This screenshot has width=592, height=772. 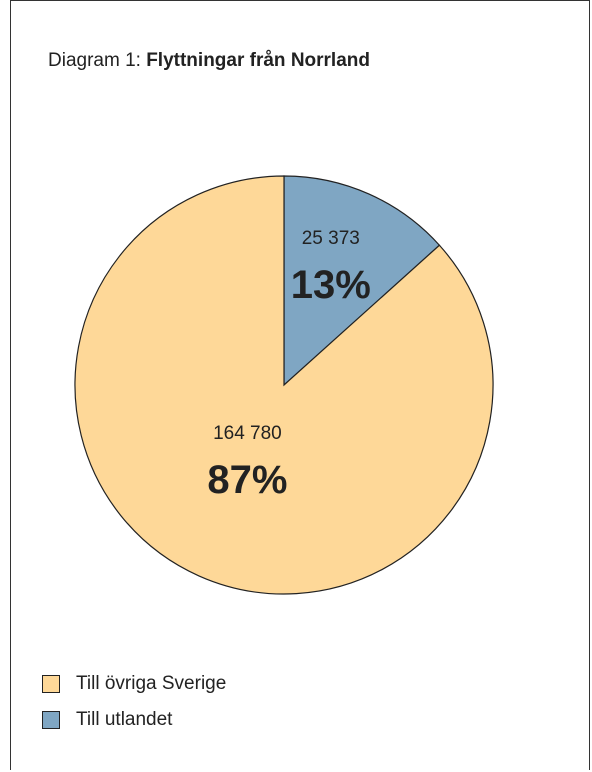 What do you see at coordinates (124, 719) in the screenshot?
I see `legend-label-utlandet: Till utlandet` at bounding box center [124, 719].